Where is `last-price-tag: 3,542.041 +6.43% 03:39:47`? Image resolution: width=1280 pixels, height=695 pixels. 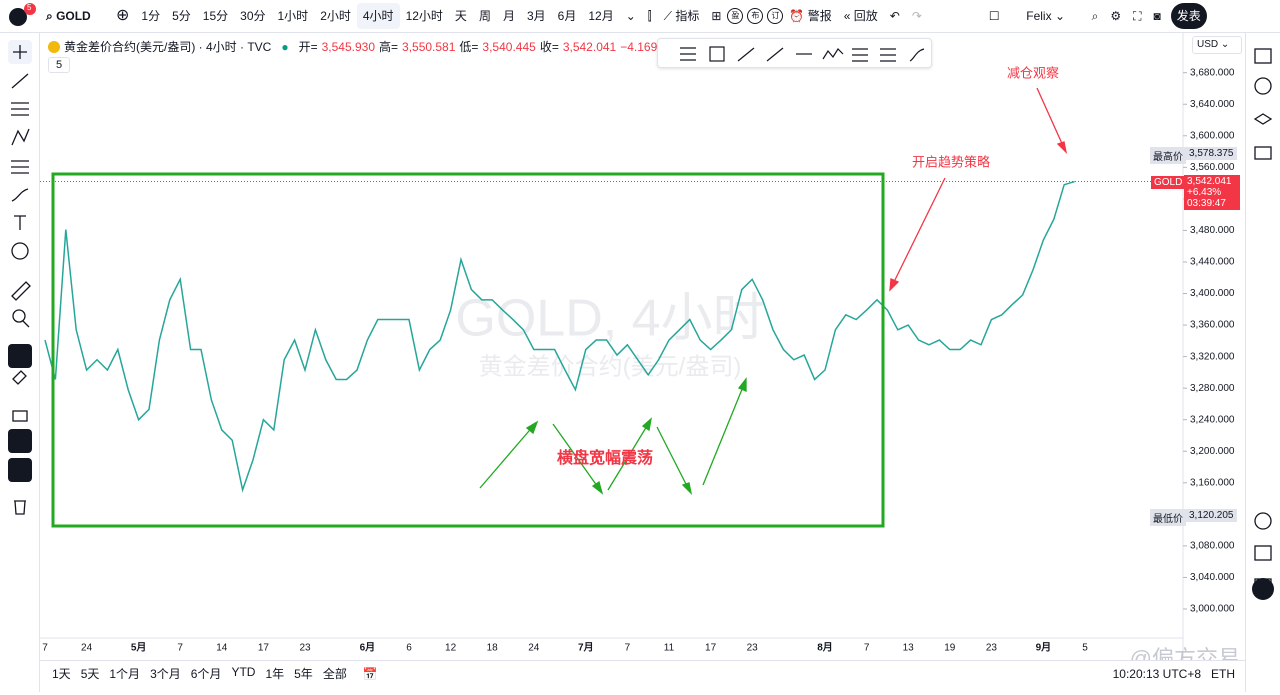 last-price-tag: 3,542.041 +6.43% 03:39:47 is located at coordinates (1212, 192).